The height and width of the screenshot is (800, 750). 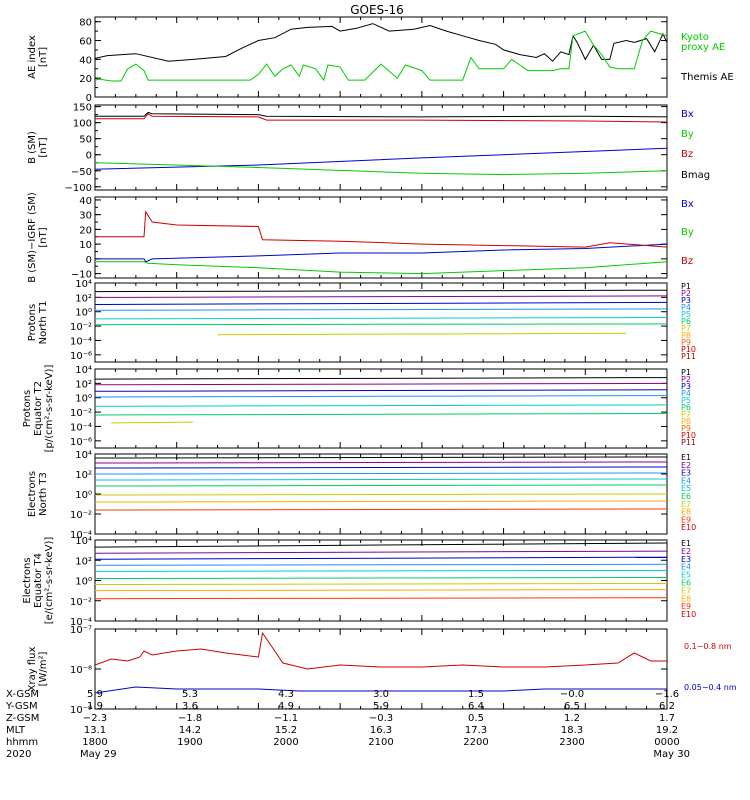 What do you see at coordinates (82, 124) in the screenshot?
I see `y-tick-label: 100` at bounding box center [82, 124].